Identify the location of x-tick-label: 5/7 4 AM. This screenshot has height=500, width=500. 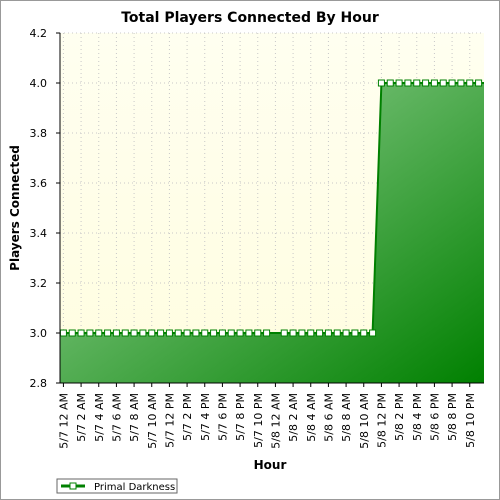
(99, 417).